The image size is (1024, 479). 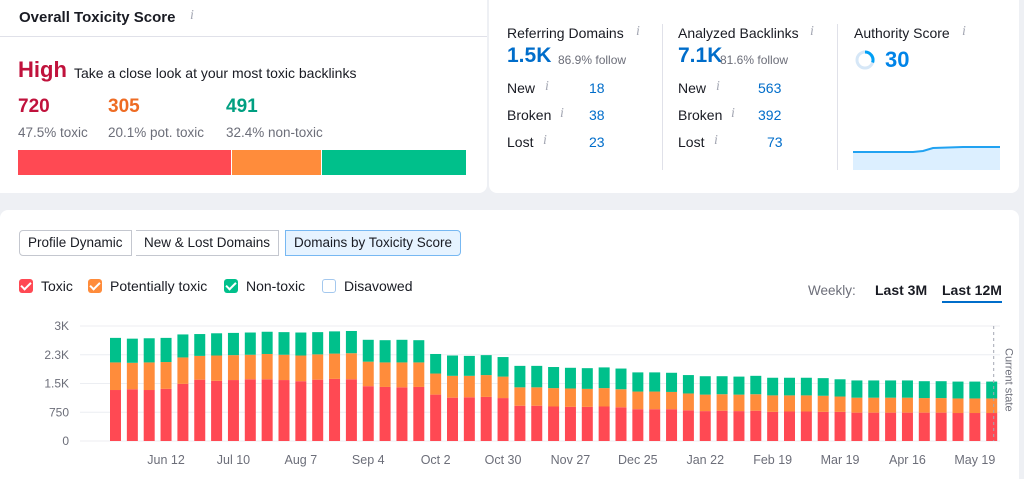 I want to click on toxic-checkbox, so click(x=26, y=286).